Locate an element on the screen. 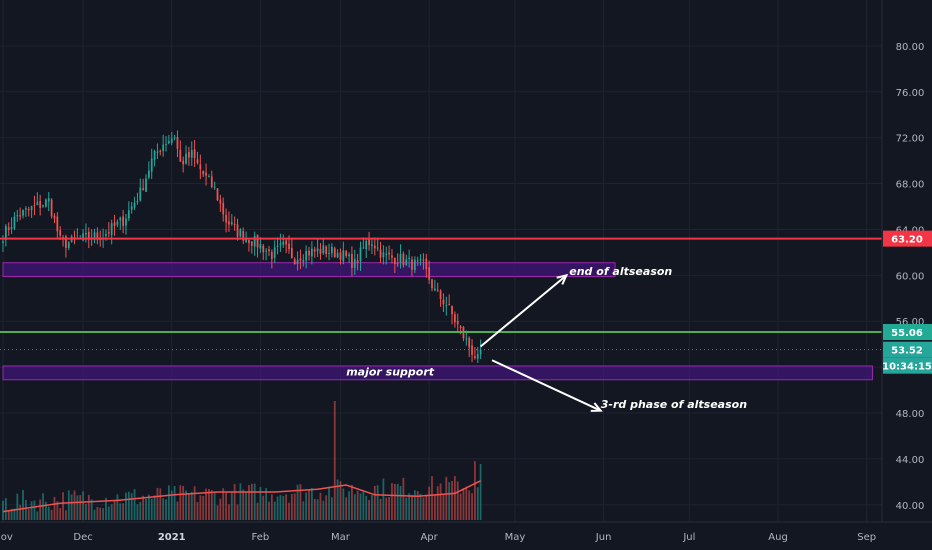 The image size is (932, 550). time-scale: Nov Dec 2021 Feb Mar Apr May Jun Jul Aug Sep is located at coordinates (438, 537).